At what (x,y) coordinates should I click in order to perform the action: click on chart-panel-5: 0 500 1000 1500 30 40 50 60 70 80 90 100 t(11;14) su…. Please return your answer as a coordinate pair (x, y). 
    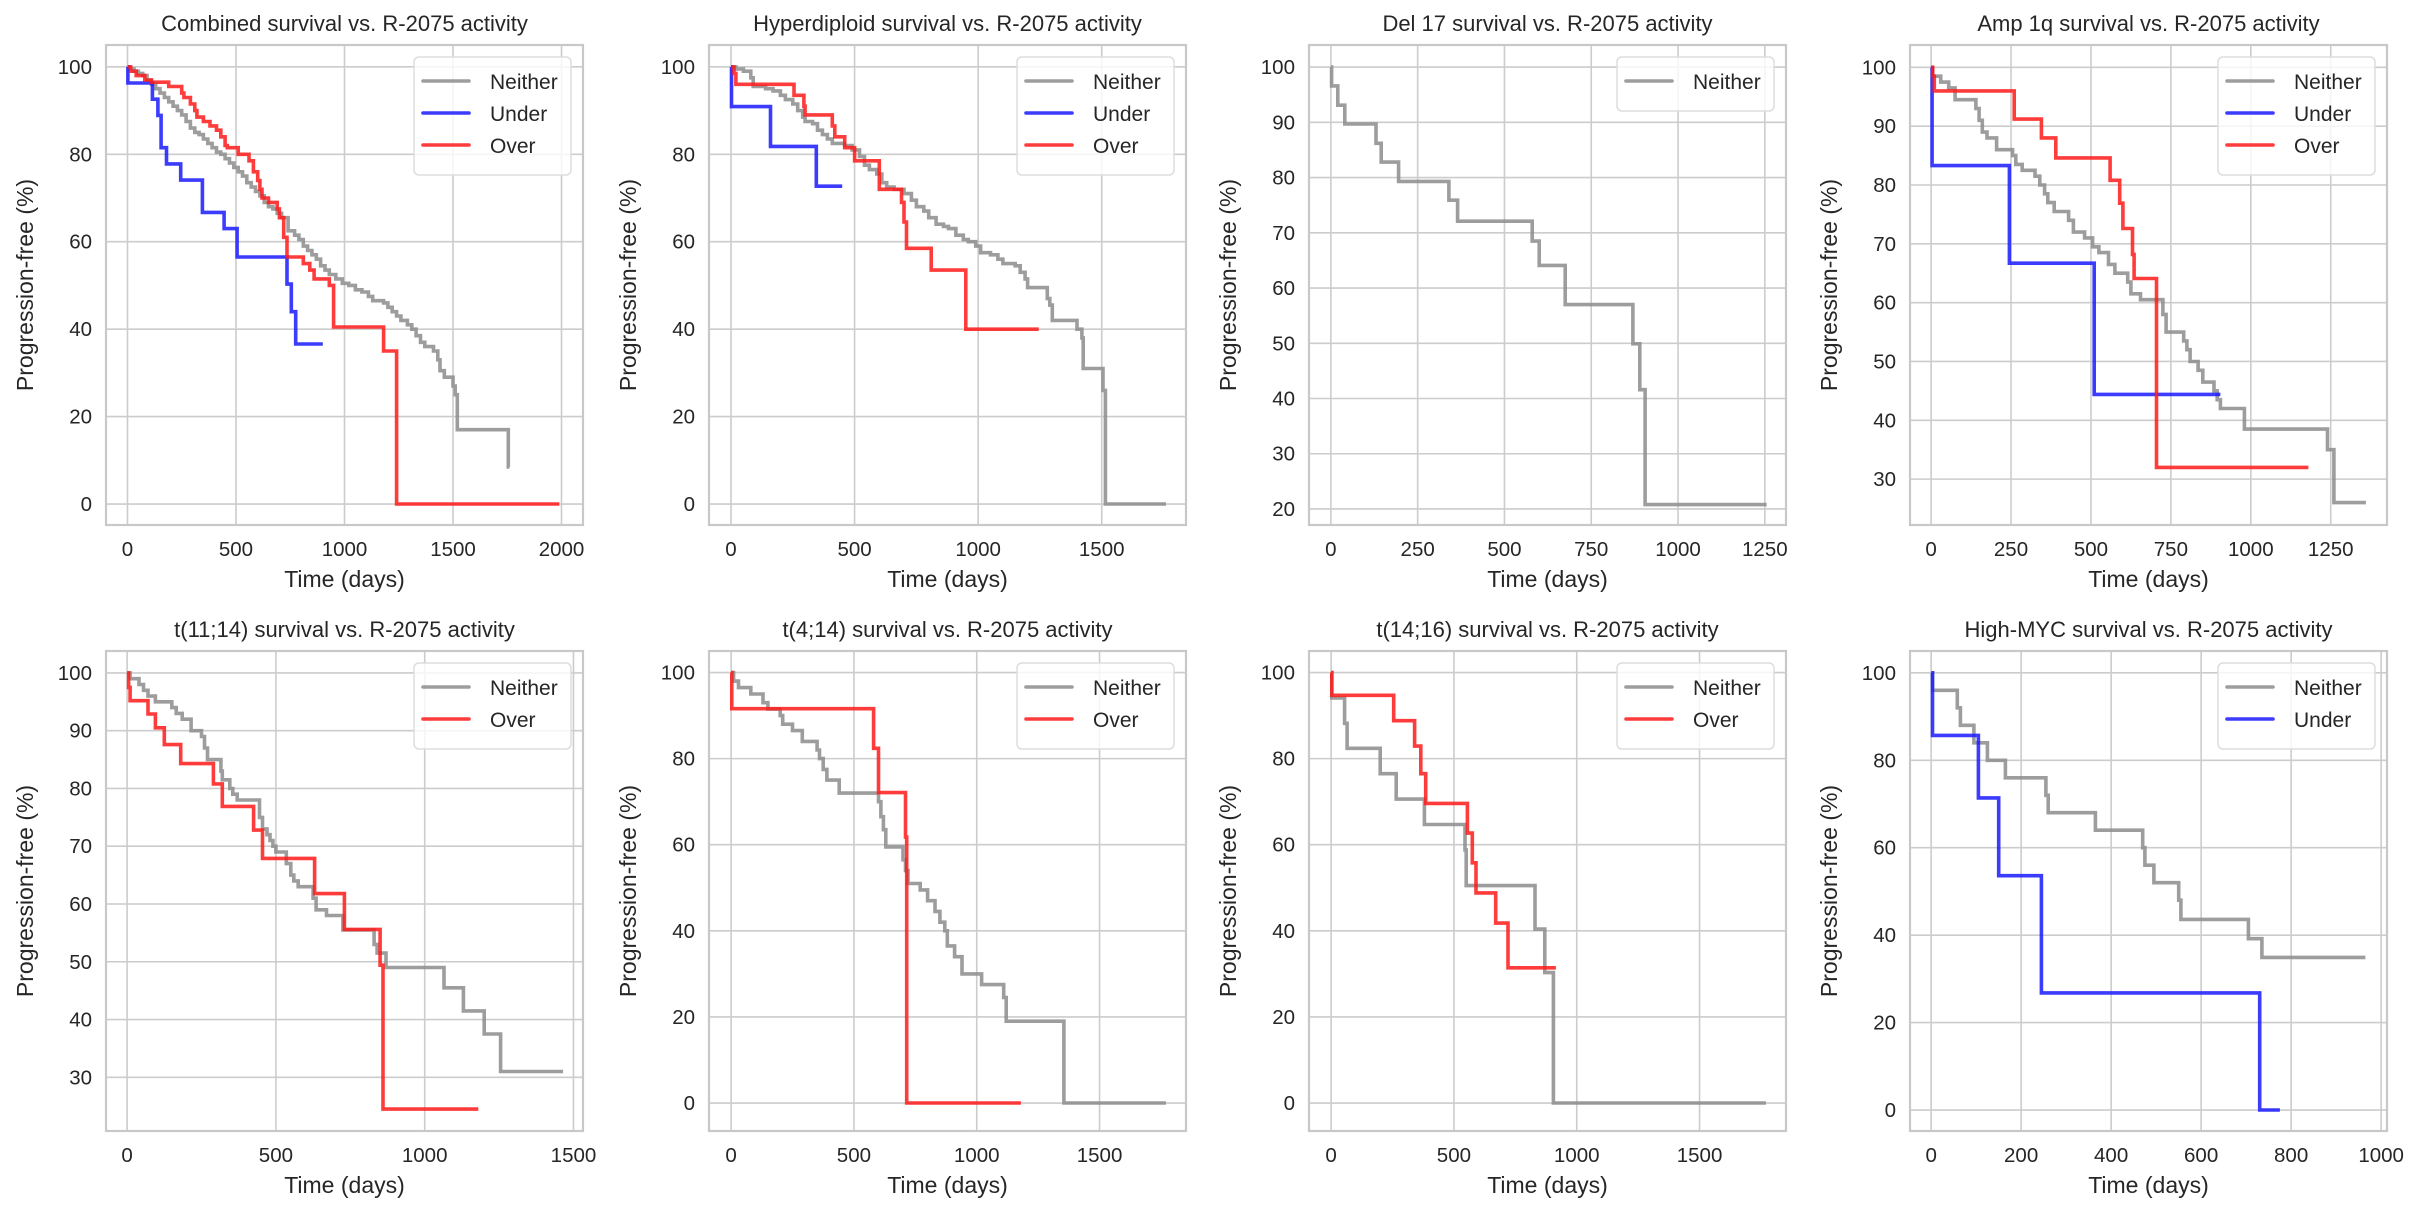
    Looking at the image, I should click on (304, 907).